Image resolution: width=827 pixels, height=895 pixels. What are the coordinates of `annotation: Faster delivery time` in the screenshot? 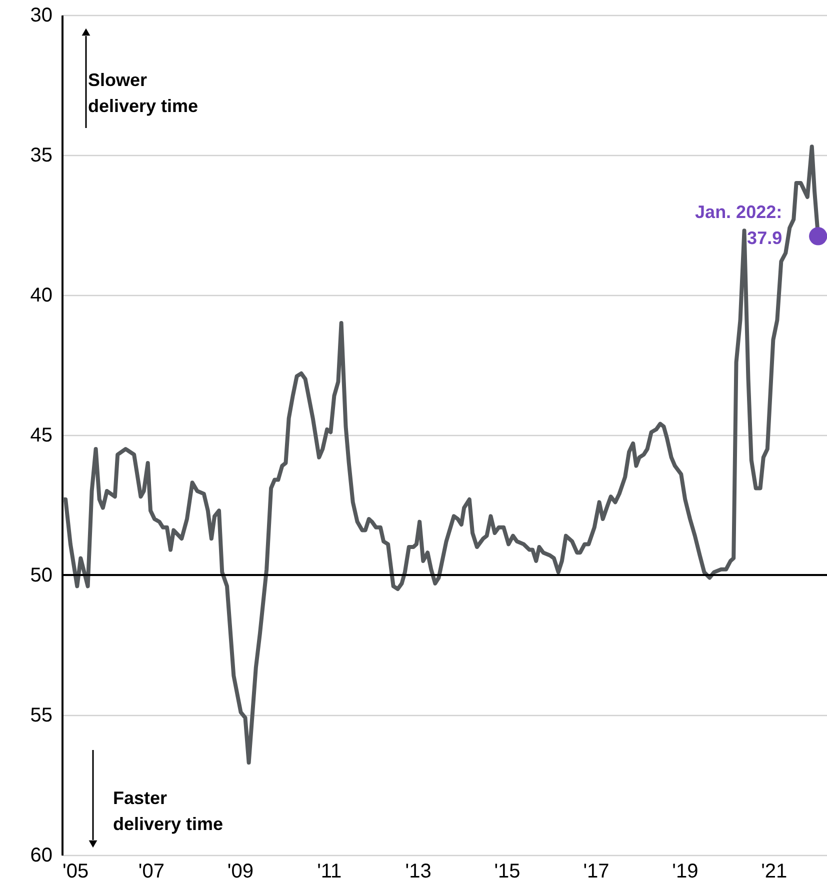 It's located at (168, 811).